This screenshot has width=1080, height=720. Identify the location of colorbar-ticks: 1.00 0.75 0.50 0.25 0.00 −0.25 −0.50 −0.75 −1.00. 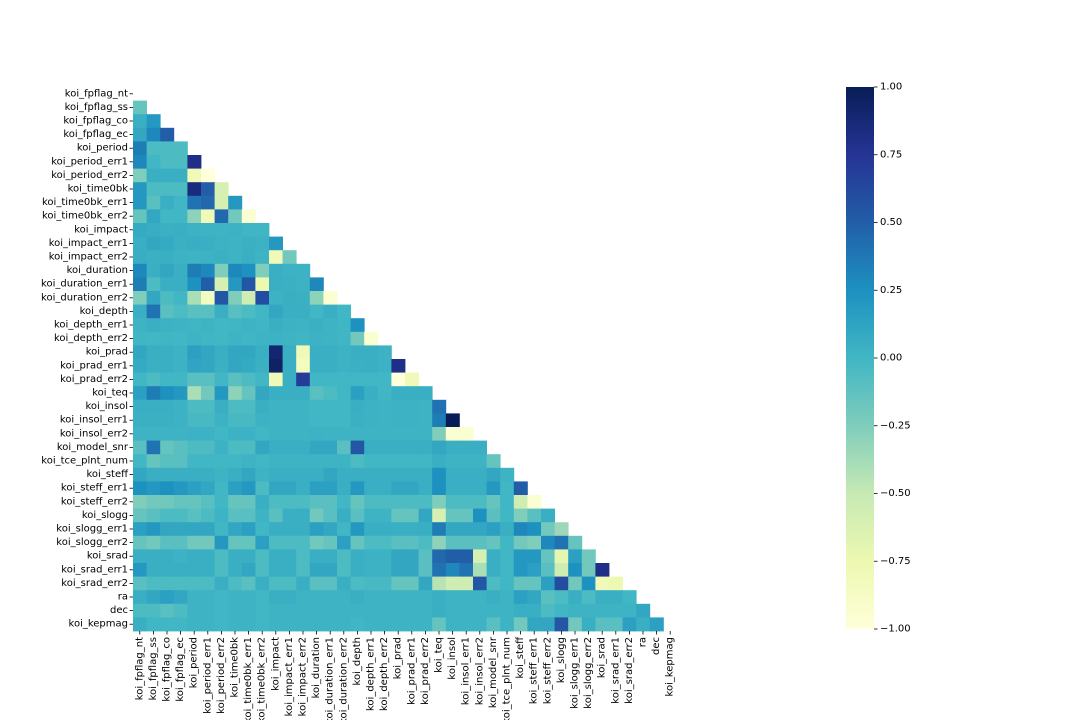
(892, 358).